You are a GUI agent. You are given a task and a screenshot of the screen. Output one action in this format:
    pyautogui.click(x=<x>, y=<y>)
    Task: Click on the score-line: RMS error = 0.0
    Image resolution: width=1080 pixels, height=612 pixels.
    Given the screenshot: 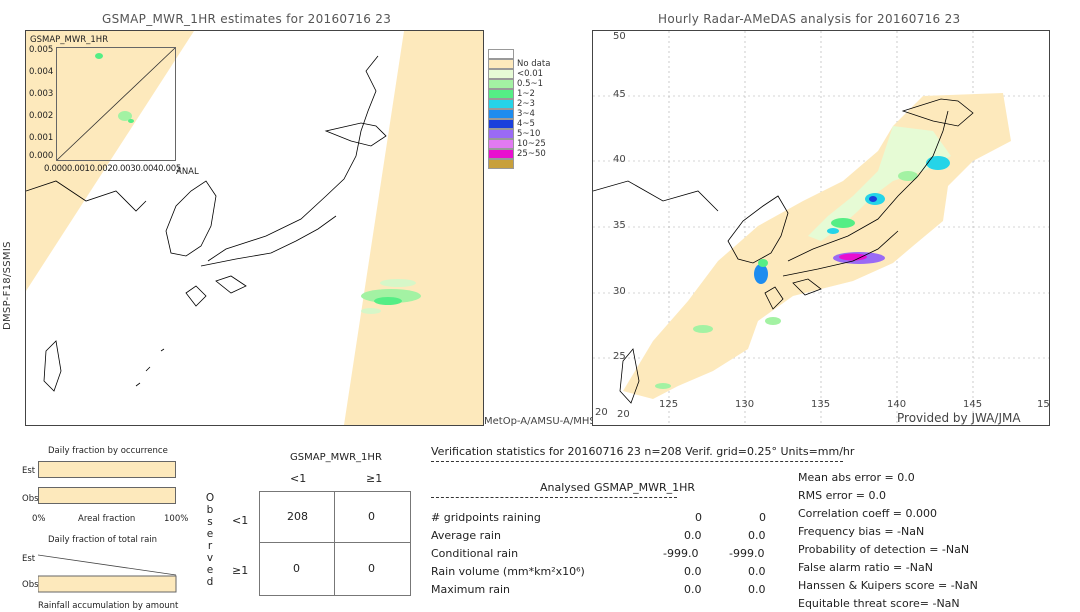 What is the action you would take?
    pyautogui.click(x=842, y=495)
    